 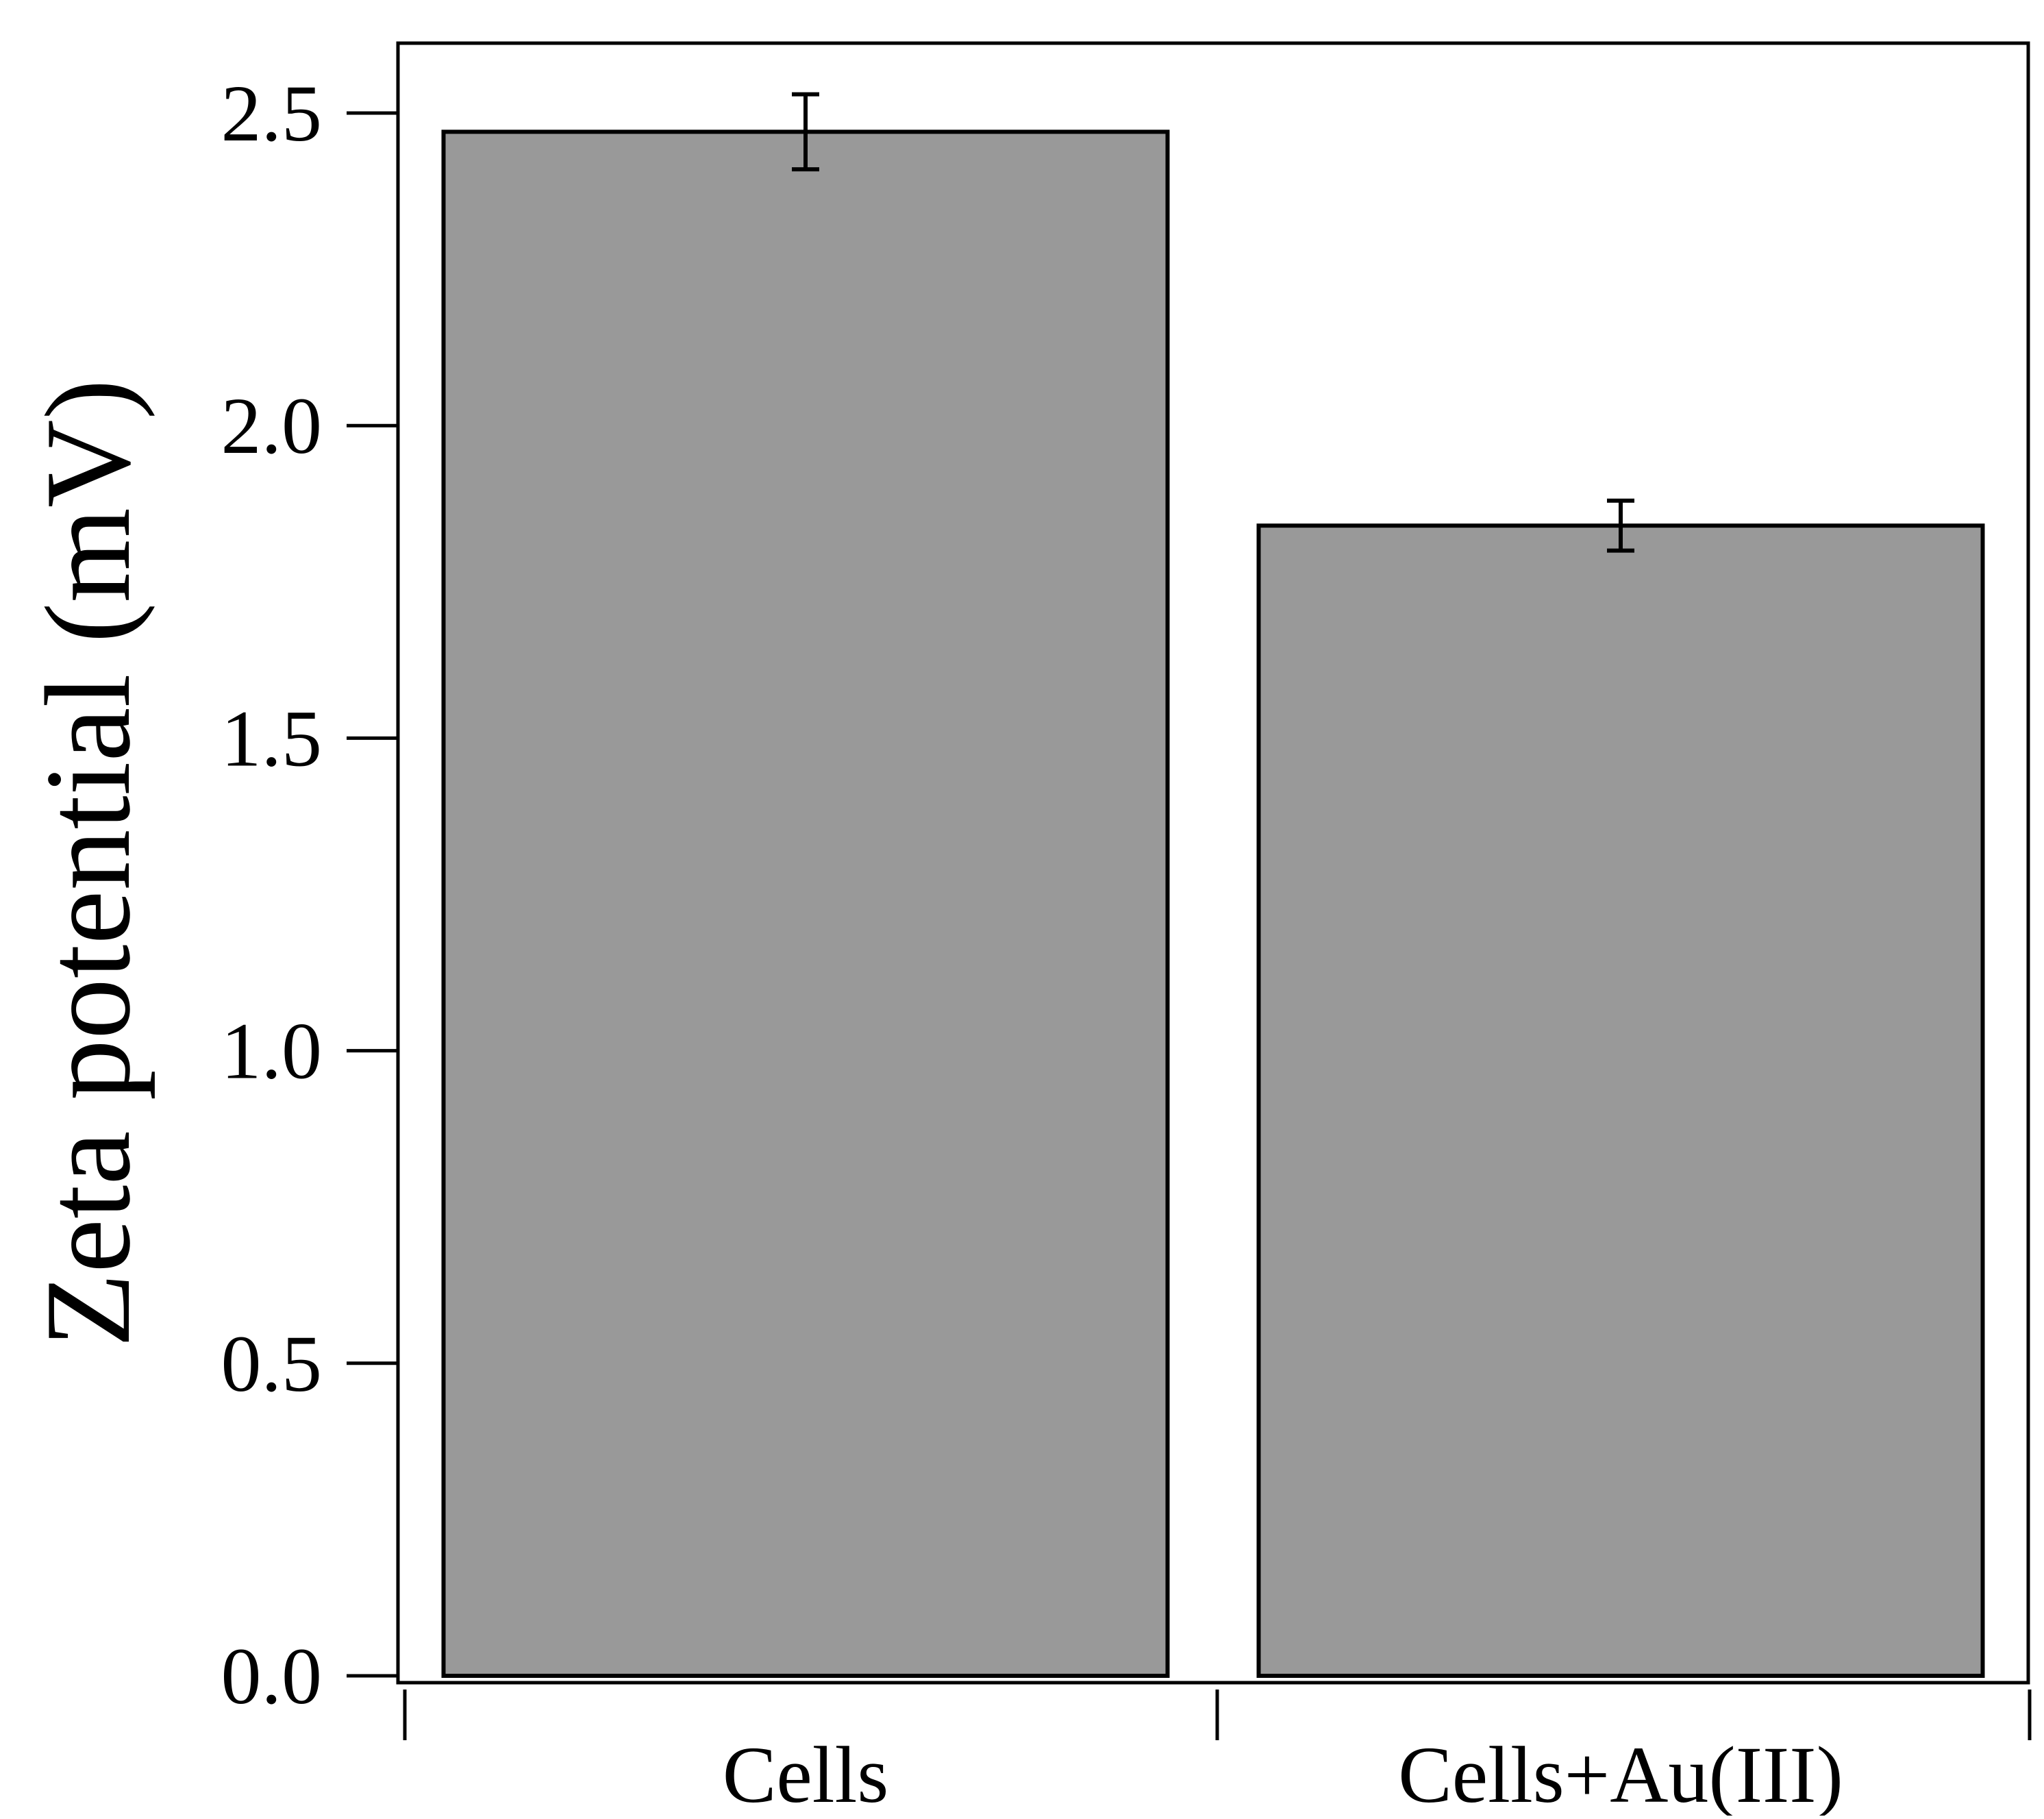 What do you see at coordinates (272, 426) in the screenshot?
I see `y-tick-label: 2.0` at bounding box center [272, 426].